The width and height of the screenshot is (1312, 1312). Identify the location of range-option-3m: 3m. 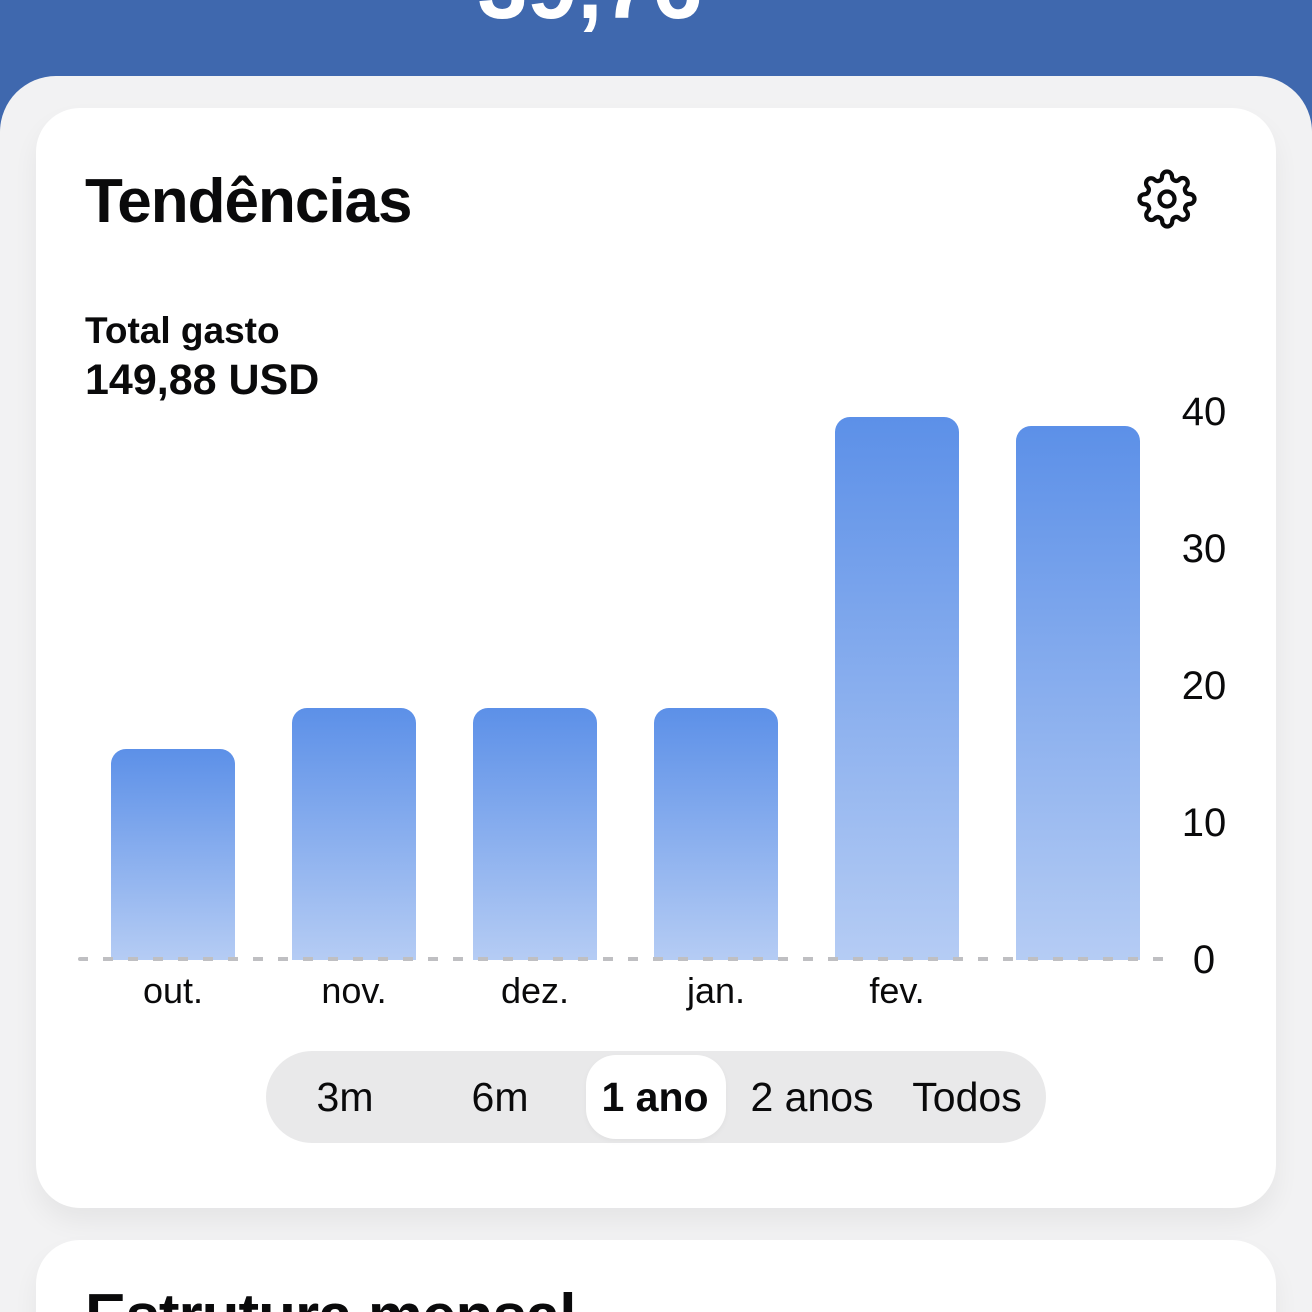
(345, 1097).